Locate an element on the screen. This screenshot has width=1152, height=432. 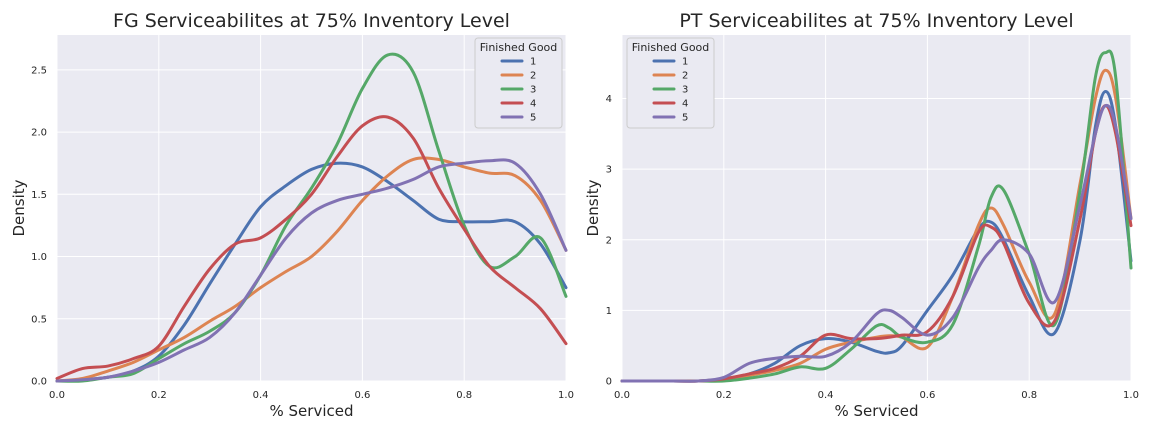
pt-x-tick-label: 0.6 is located at coordinates (927, 395).